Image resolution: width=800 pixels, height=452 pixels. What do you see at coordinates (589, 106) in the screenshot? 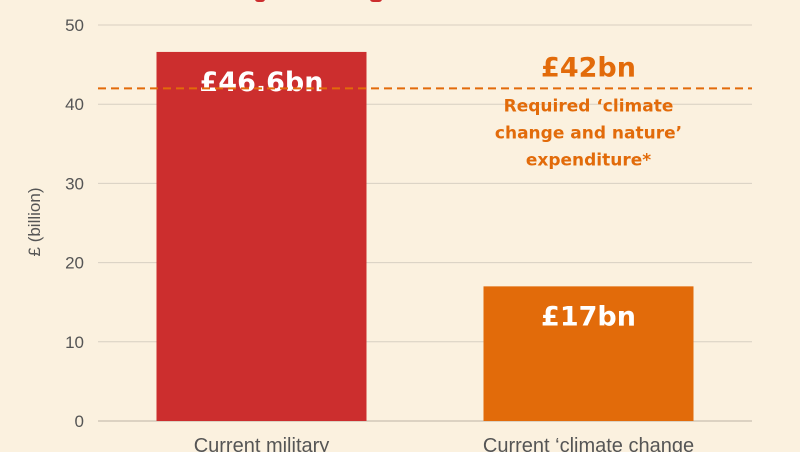
I see `reference-line-description: Required ‘climate` at bounding box center [589, 106].